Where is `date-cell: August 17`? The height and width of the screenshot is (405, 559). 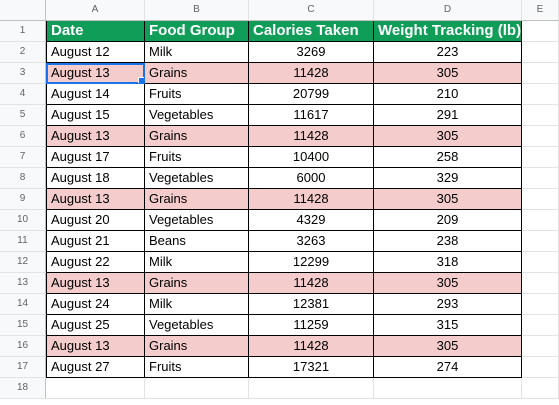
date-cell: August 17 is located at coordinates (95, 157).